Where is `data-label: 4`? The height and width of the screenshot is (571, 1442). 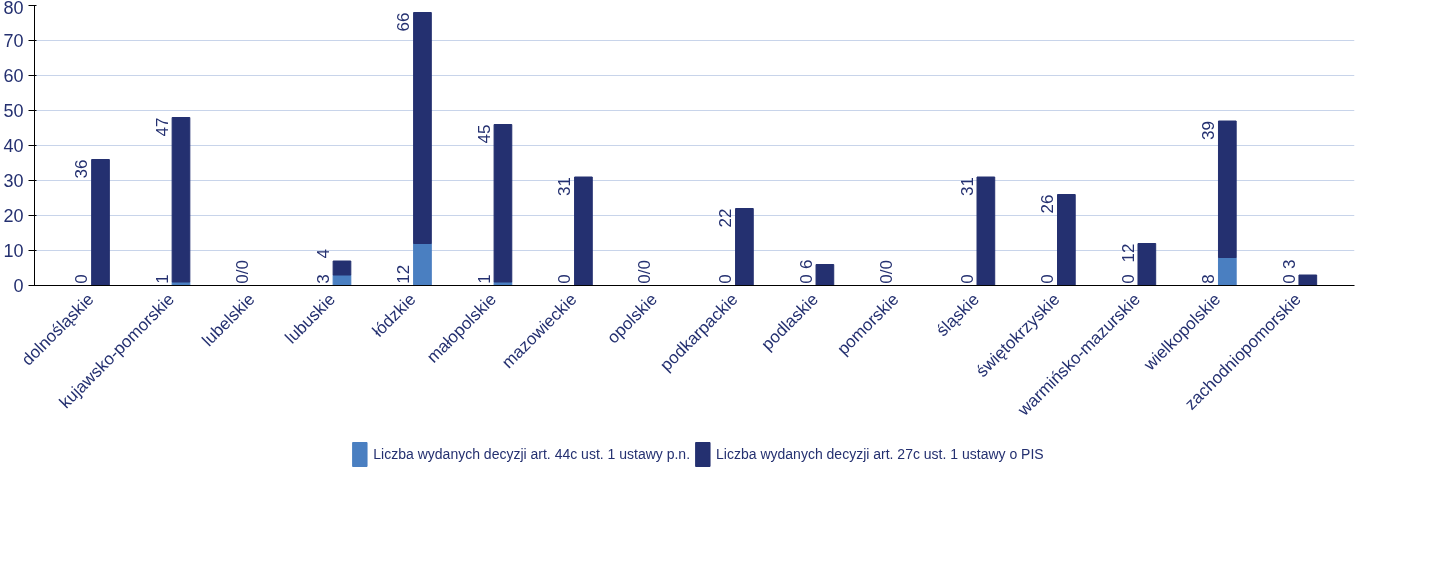 data-label: 4 is located at coordinates (323, 254).